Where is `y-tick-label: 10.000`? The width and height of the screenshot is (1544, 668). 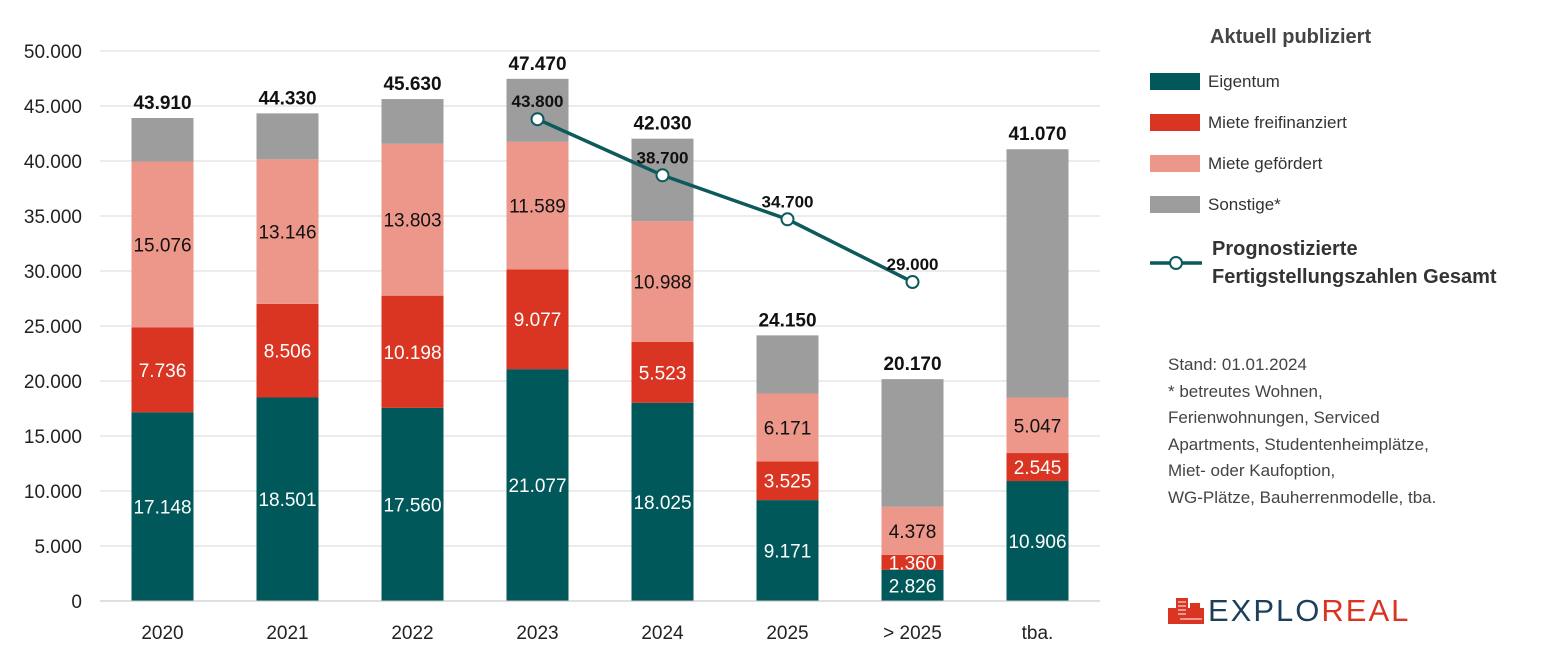
y-tick-label: 10.000 is located at coordinates (53, 492).